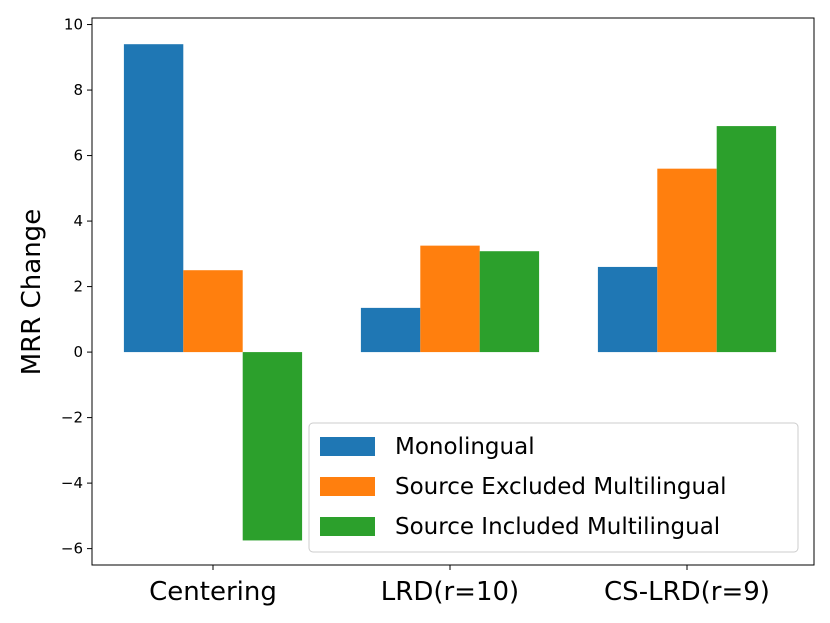 The height and width of the screenshot is (623, 830). Describe the element at coordinates (561, 487) in the screenshot. I see `legend-label: Source Excluded Multilingual` at that location.